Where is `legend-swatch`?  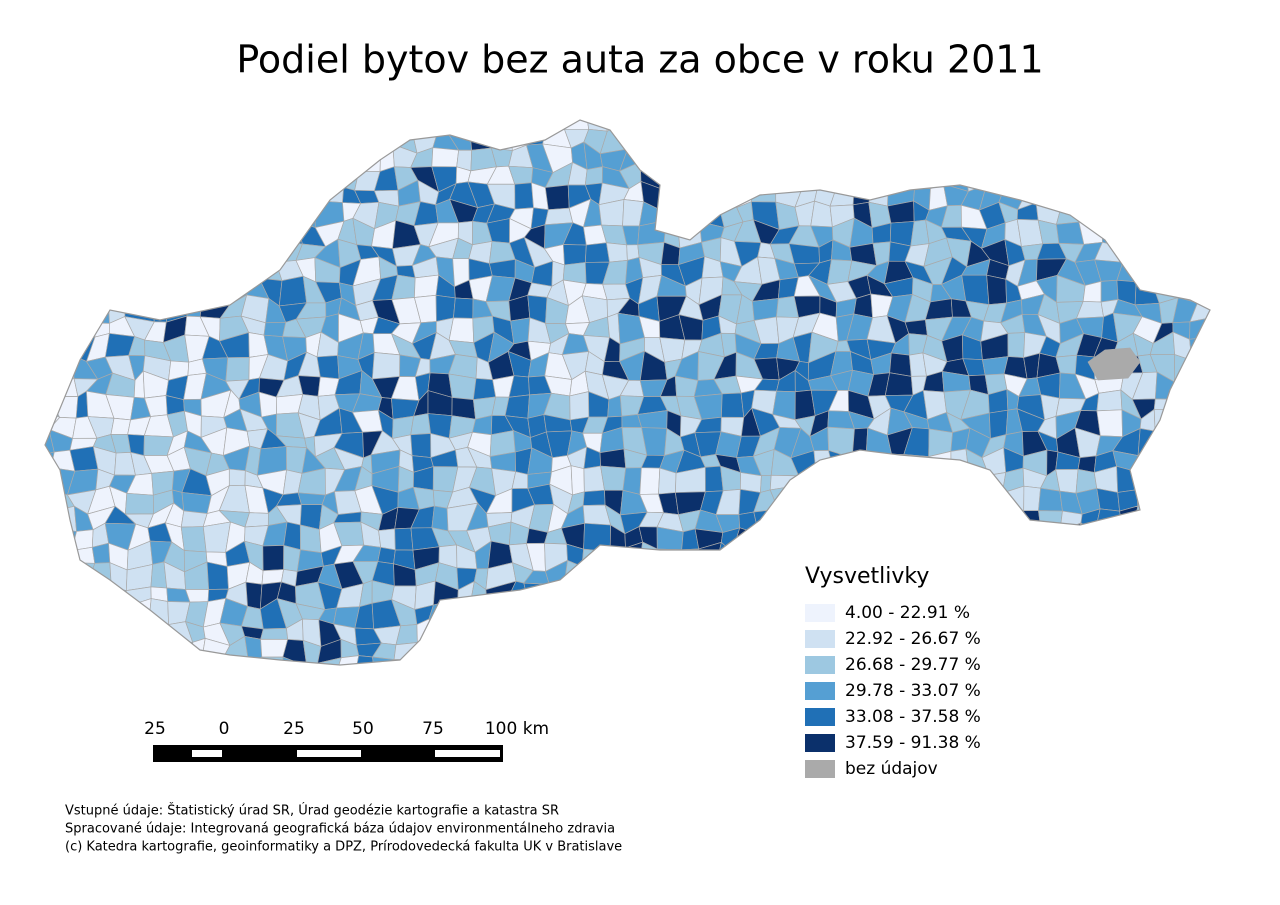
legend-swatch is located at coordinates (820, 717).